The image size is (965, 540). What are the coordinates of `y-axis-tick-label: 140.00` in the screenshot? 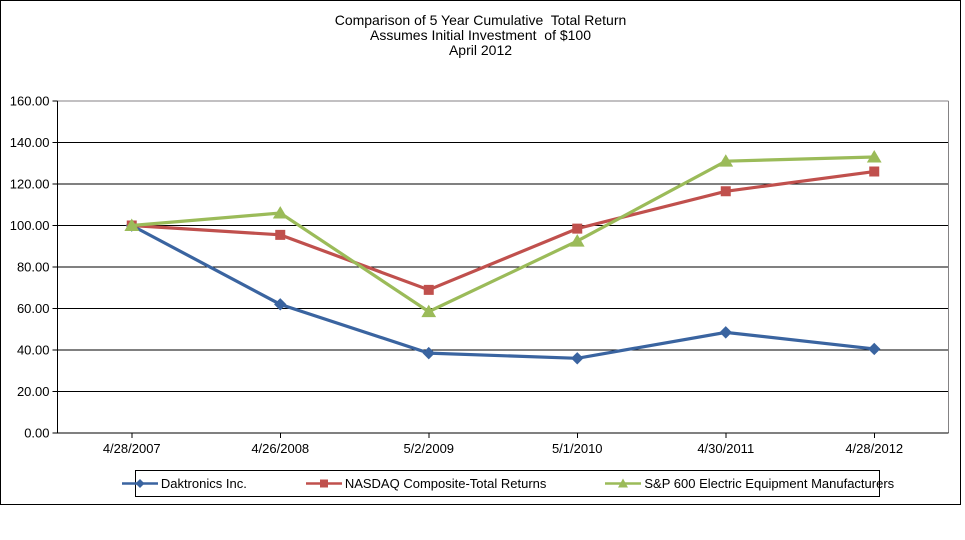 It's located at (30, 142).